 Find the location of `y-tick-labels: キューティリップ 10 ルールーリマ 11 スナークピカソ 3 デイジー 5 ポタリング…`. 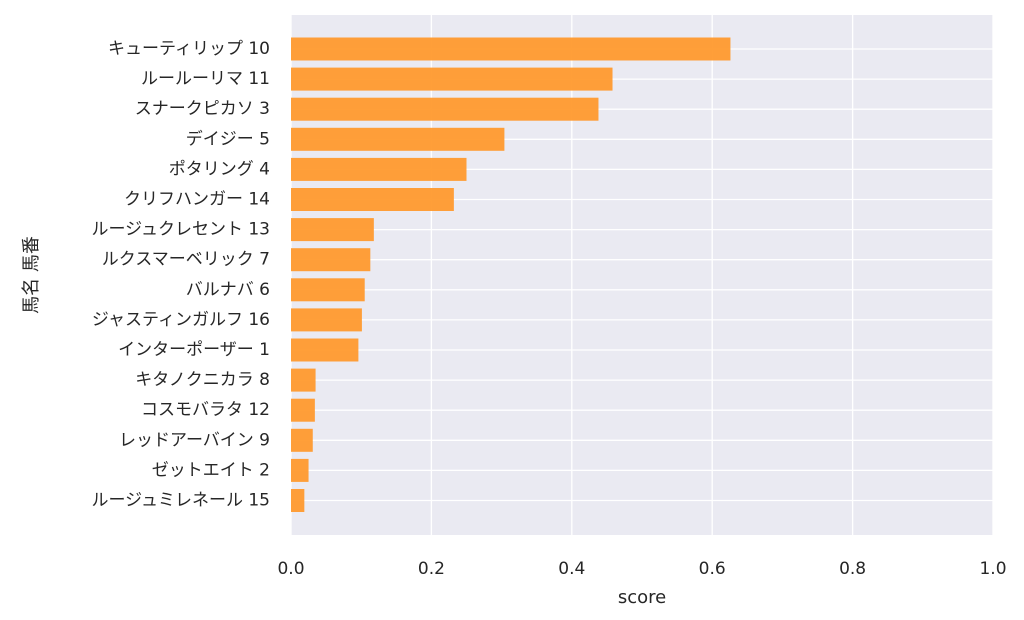

y-tick-labels: キューティリップ 10 ルールーリマ 11 スナークピカソ 3 デイジー 5 ポタリング… is located at coordinates (180, 275).